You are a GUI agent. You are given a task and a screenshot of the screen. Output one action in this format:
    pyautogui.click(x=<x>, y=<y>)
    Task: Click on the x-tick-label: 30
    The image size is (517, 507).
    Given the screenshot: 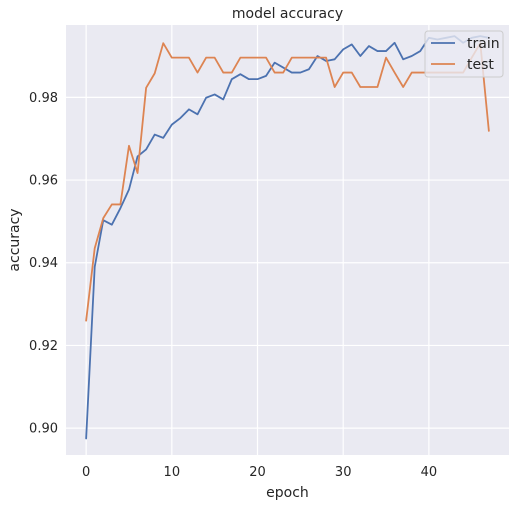 What is the action you would take?
    pyautogui.click(x=343, y=472)
    